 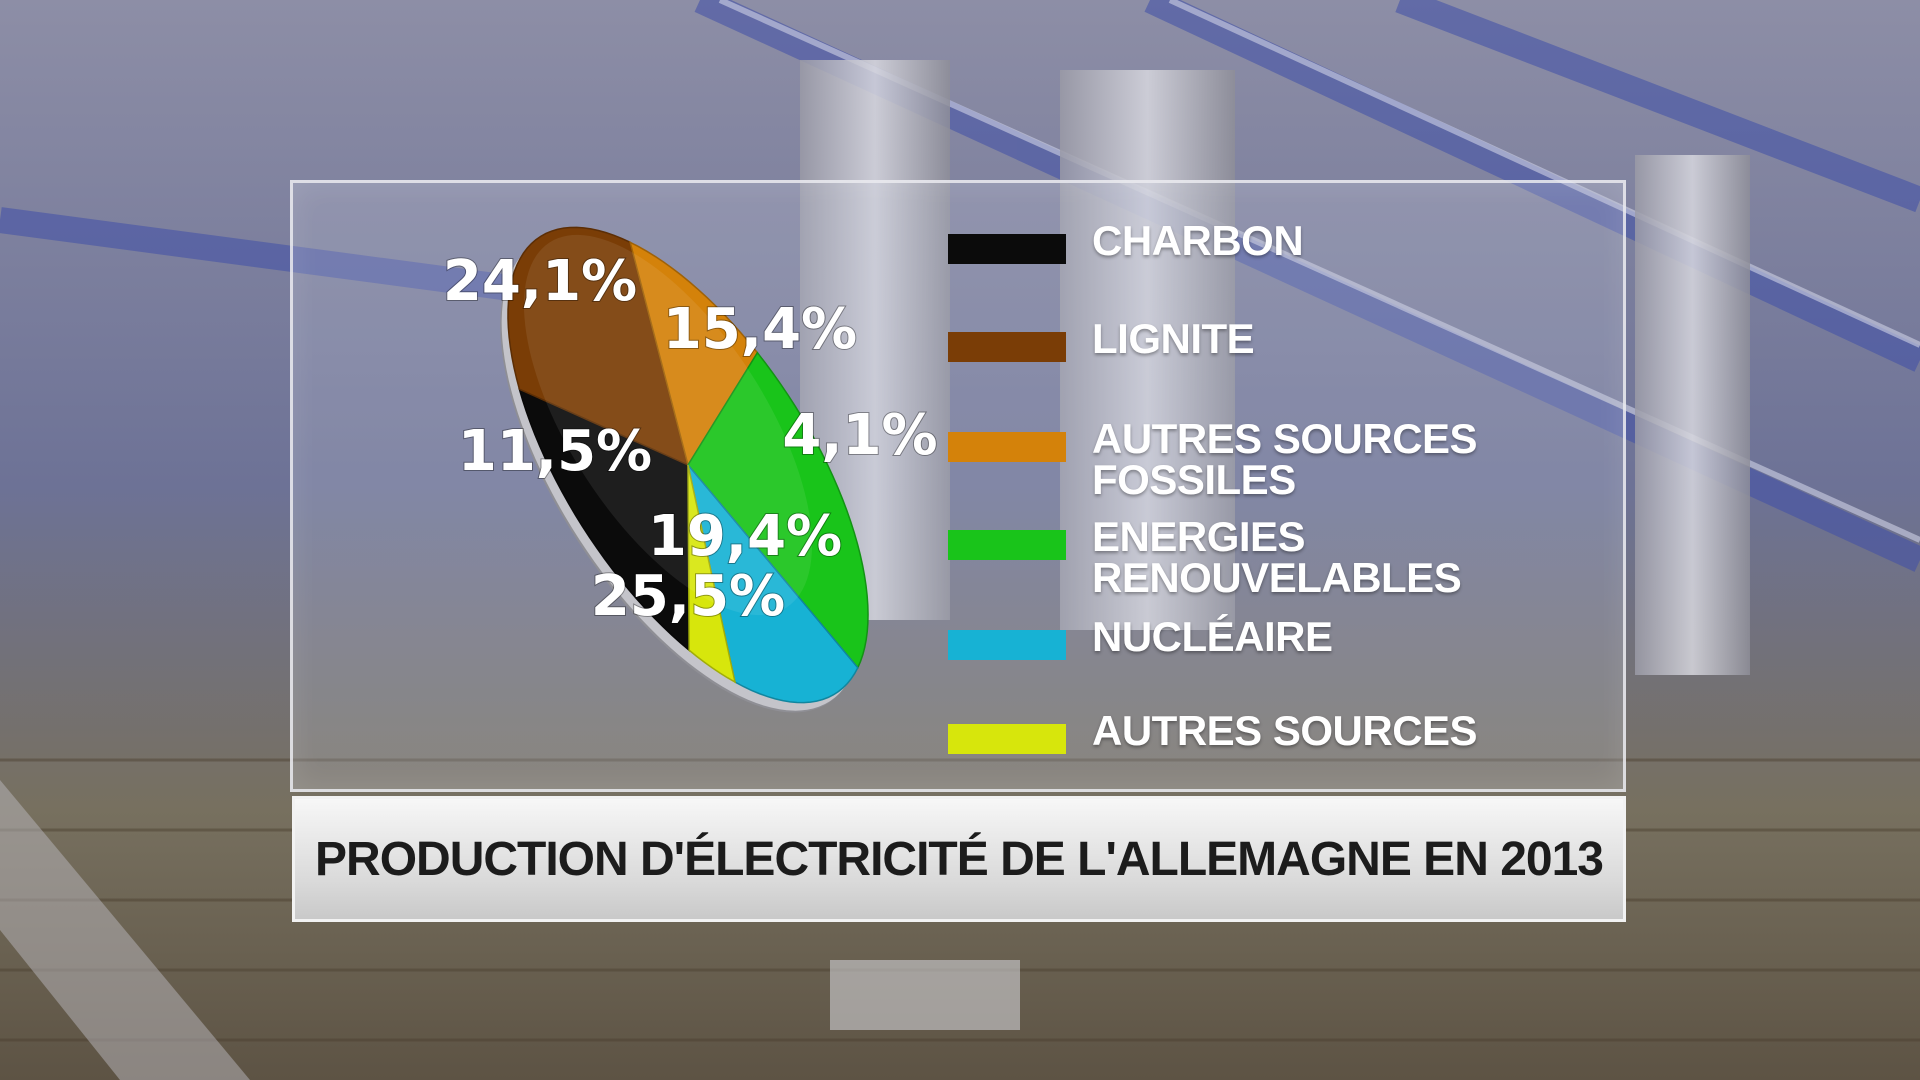 I want to click on legend-label: CHARBON, so click(x=1198, y=240).